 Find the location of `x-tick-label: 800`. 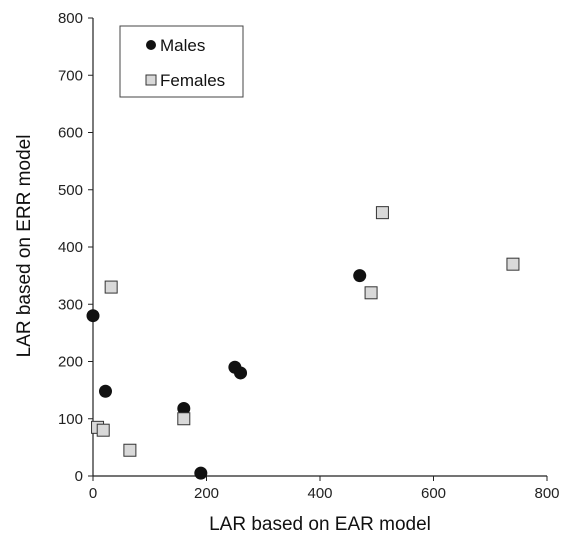

x-tick-label: 800 is located at coordinates (546, 493).